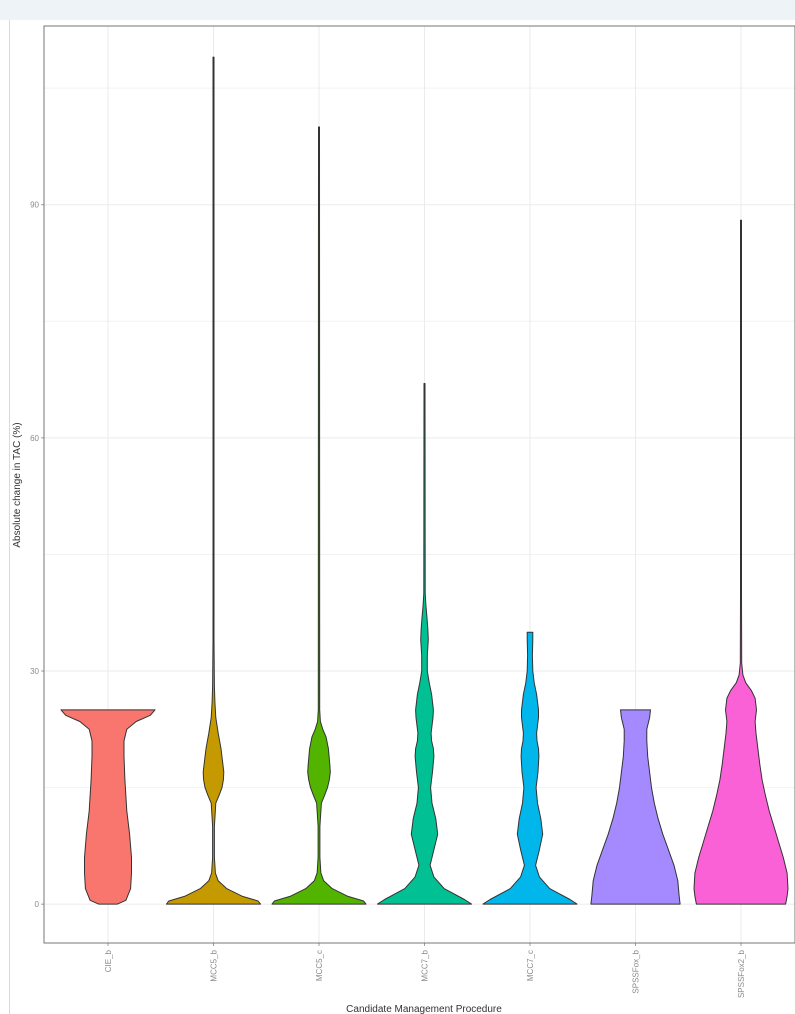 This screenshot has height=1014, width=795. I want to click on y-tick-label: 30, so click(34, 671).